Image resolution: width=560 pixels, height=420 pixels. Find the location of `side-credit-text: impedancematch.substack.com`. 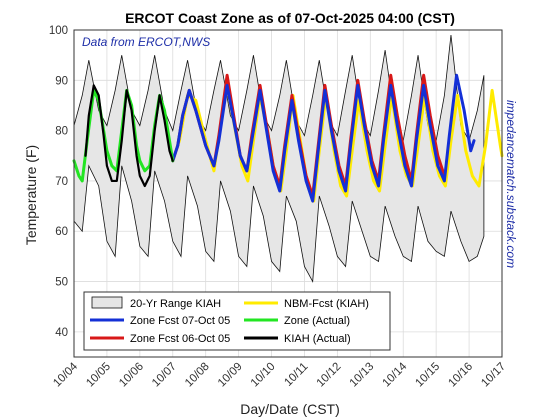

side-credit-text: impedancematch.substack.com is located at coordinates (511, 184).